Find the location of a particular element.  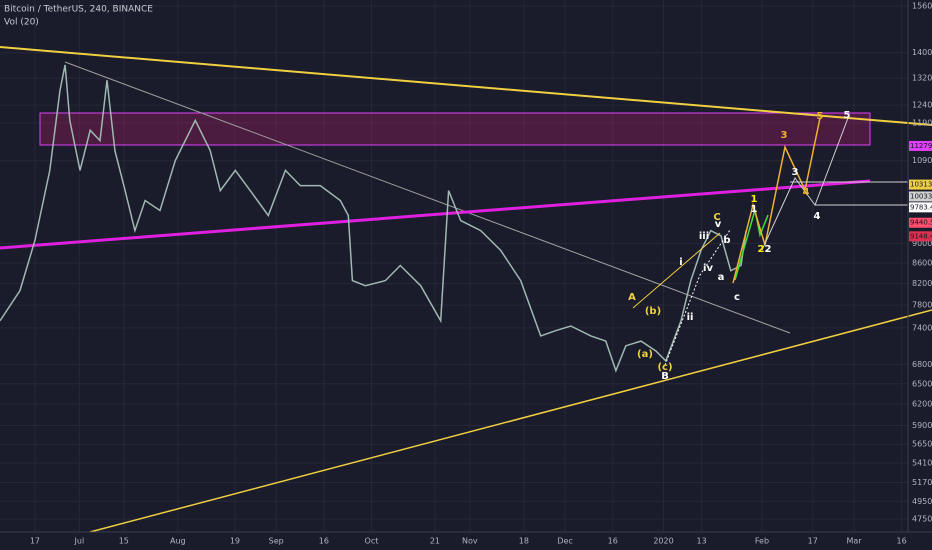

wave-label: i is located at coordinates (680, 262).